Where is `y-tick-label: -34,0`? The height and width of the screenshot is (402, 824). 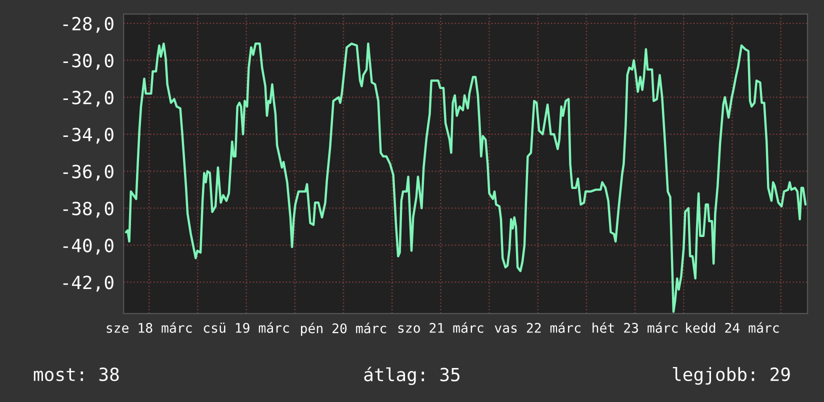 y-tick-label: -34,0 is located at coordinates (88, 136).